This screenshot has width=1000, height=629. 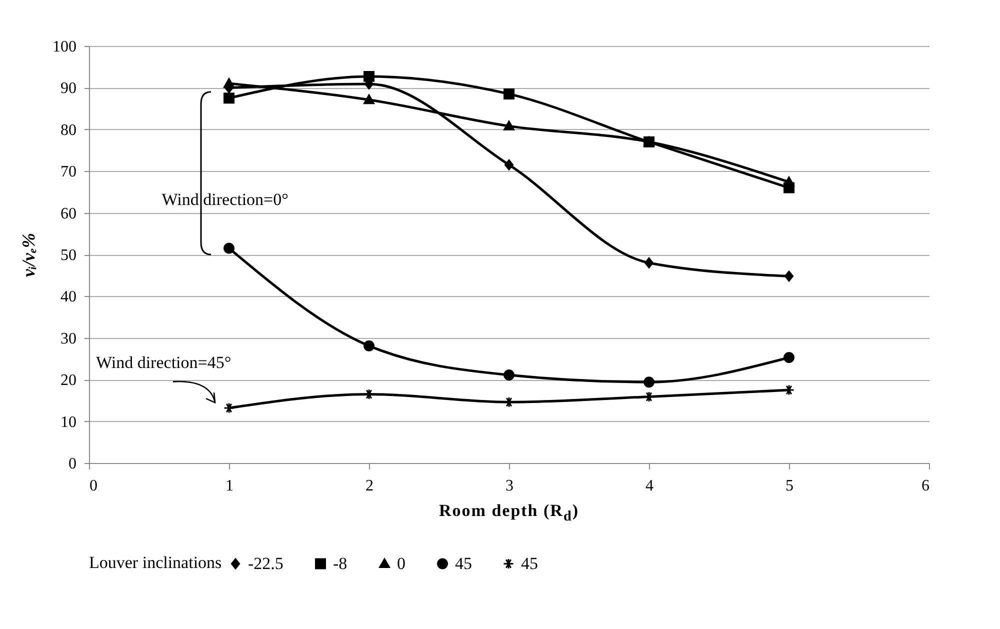 What do you see at coordinates (510, 486) in the screenshot?
I see `x-tick-label: 3` at bounding box center [510, 486].